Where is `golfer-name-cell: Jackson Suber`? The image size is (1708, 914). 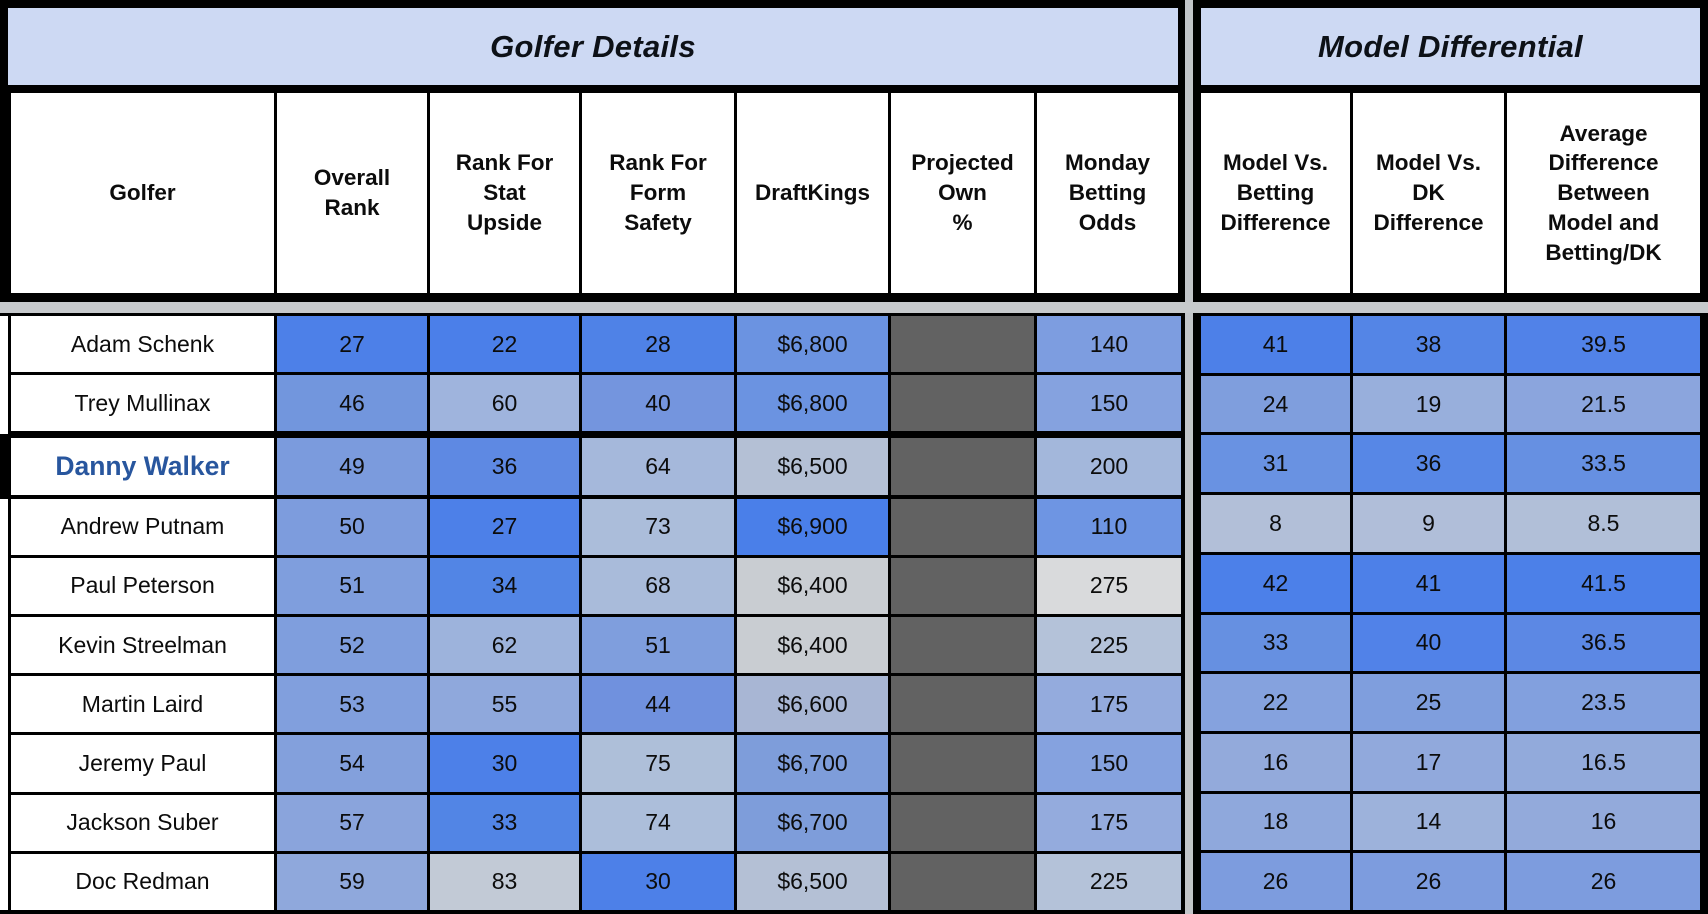 golfer-name-cell: Jackson Suber is located at coordinates (144, 822).